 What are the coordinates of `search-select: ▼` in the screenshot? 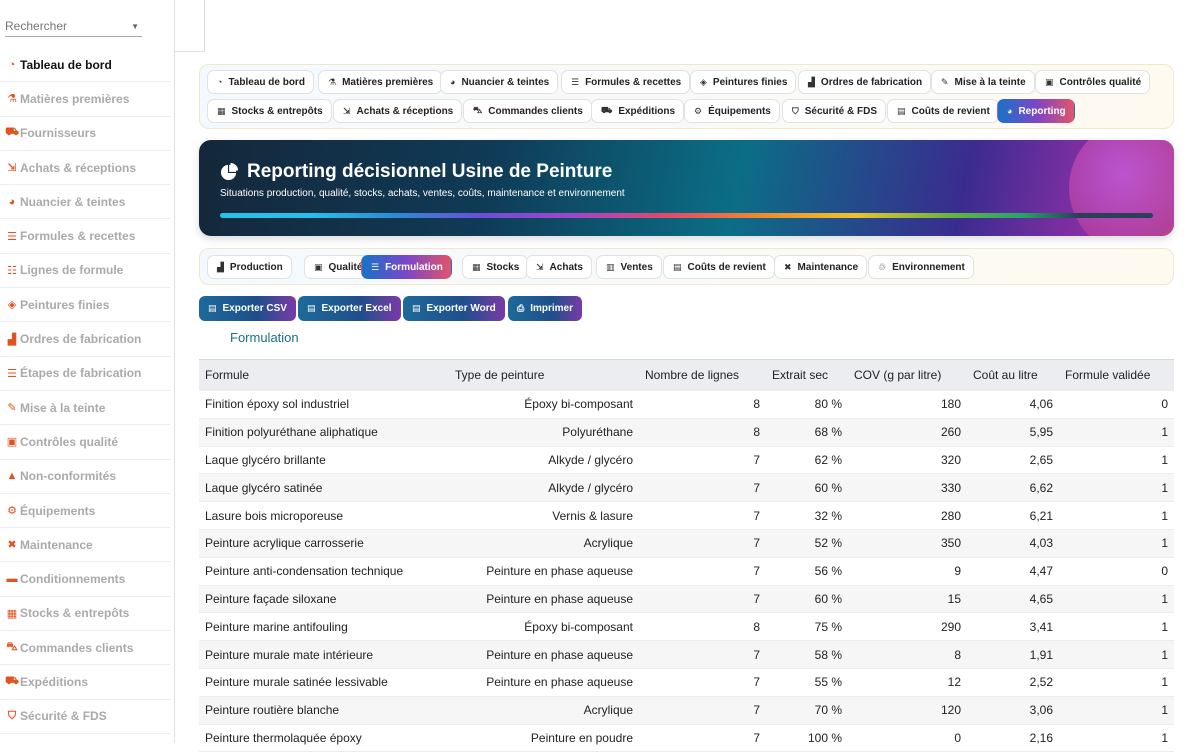 It's located at (73, 25).